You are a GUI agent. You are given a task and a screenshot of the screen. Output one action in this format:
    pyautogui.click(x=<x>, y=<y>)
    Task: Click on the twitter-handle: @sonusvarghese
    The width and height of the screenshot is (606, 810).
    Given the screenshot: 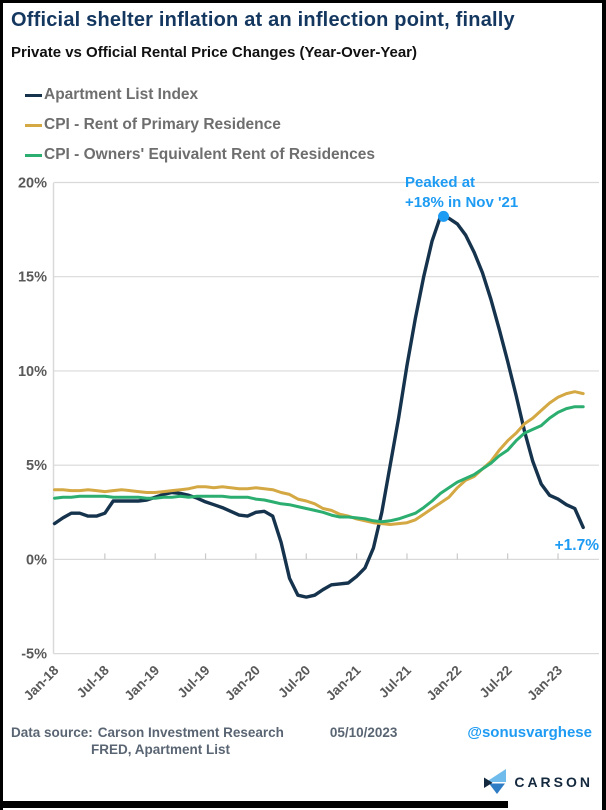 What is the action you would take?
    pyautogui.click(x=529, y=732)
    